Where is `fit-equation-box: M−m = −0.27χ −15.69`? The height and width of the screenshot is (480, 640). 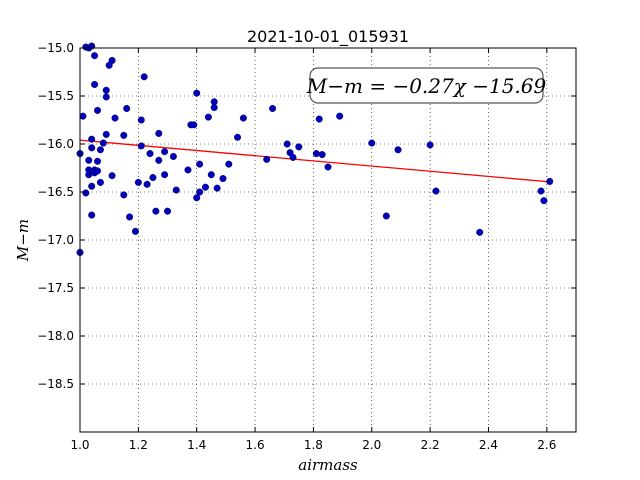
fit-equation-box: M−m = −0.27χ −15.69 is located at coordinates (426, 85).